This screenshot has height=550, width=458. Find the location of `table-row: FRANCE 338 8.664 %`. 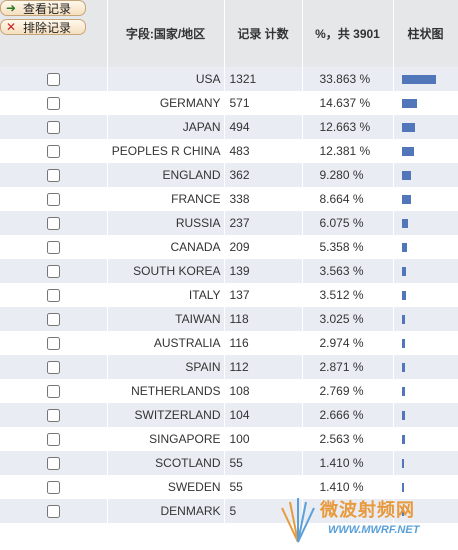

table-row: FRANCE 338 8.664 % is located at coordinates (229, 199).